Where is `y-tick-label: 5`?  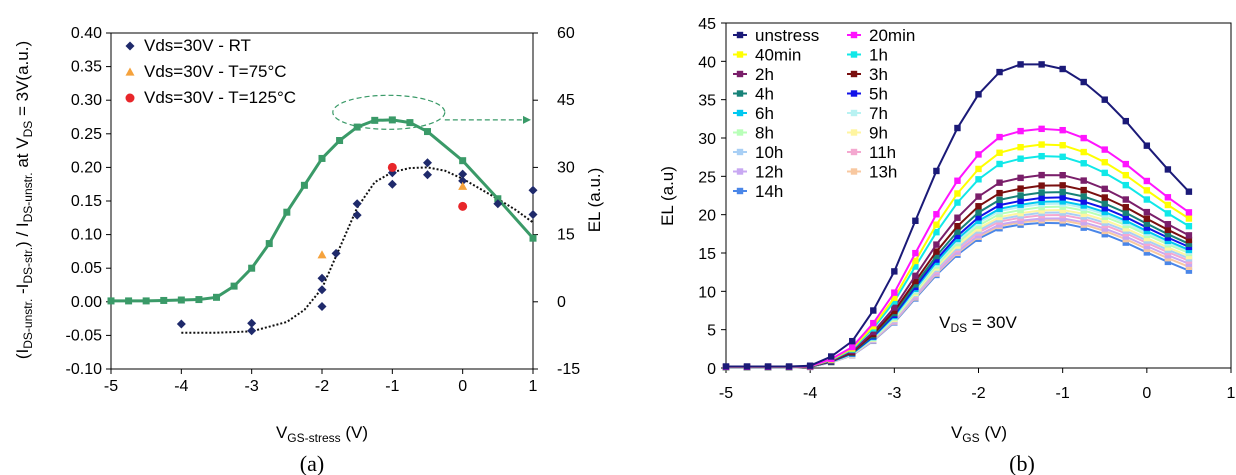
y-tick-label: 5 is located at coordinates (711, 331).